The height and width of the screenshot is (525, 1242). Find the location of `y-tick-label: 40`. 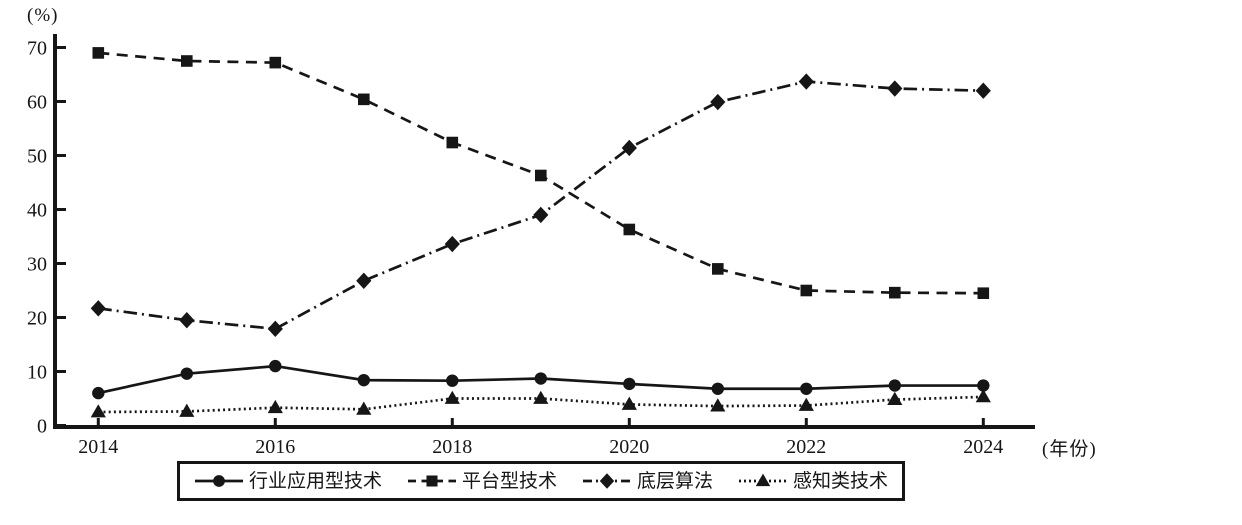

y-tick-label: 40 is located at coordinates (37, 211).